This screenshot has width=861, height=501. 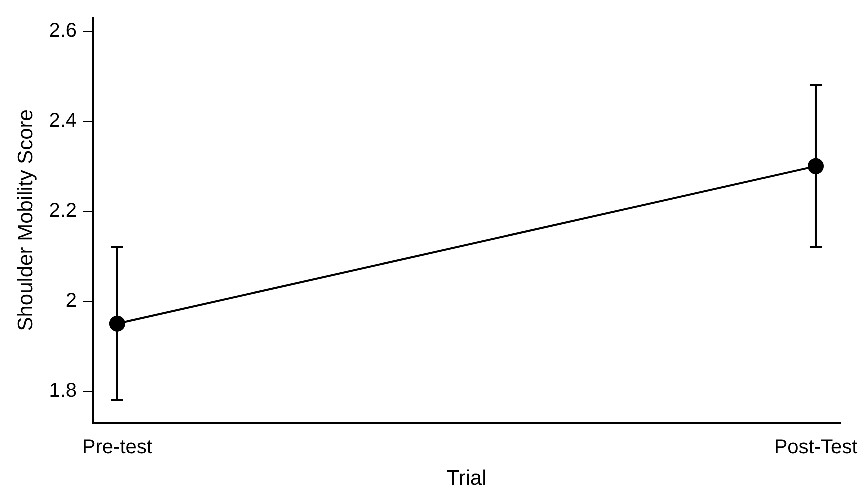 What do you see at coordinates (63, 31) in the screenshot?
I see `y-tick-label: 2.6` at bounding box center [63, 31].